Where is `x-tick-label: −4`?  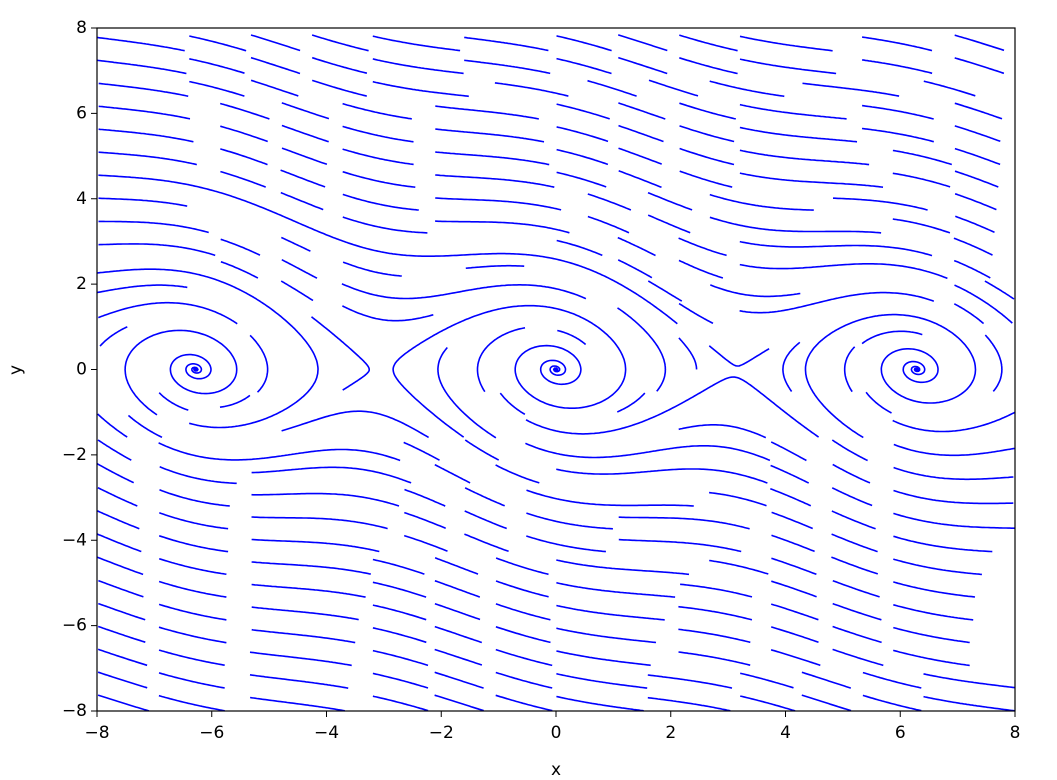 x-tick-label: −4 is located at coordinates (326, 733).